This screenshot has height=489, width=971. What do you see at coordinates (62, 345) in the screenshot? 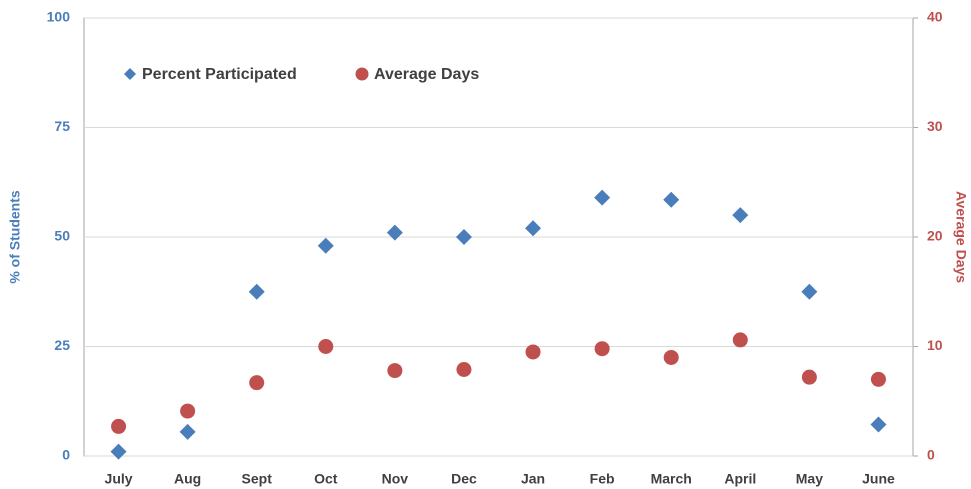
I see `y-tick-label: 25` at bounding box center [62, 345].